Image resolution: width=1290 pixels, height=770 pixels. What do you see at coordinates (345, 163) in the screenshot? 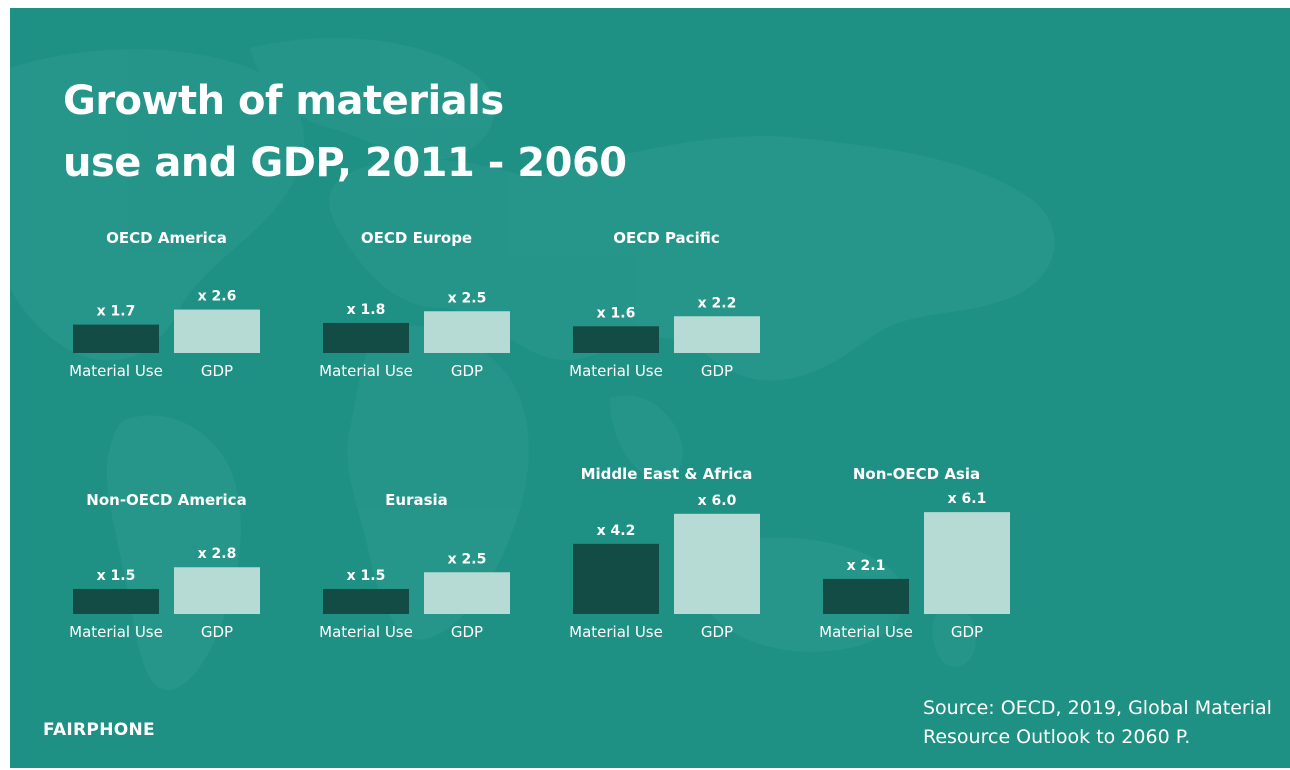
I see `title-line-2: use and GDP, 2011 - 2060` at bounding box center [345, 163].